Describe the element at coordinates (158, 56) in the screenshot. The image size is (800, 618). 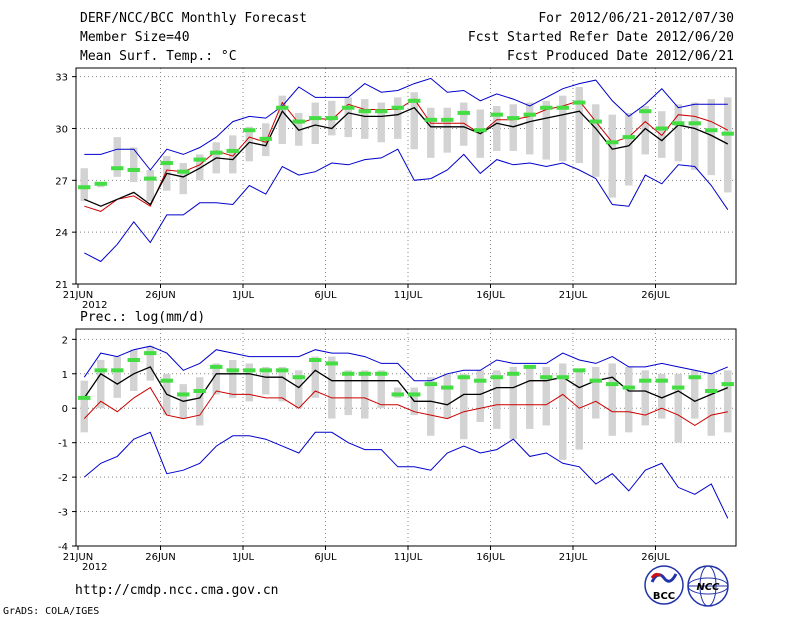
I see `variable-label: Mean Surf. Temp.: °C` at that location.